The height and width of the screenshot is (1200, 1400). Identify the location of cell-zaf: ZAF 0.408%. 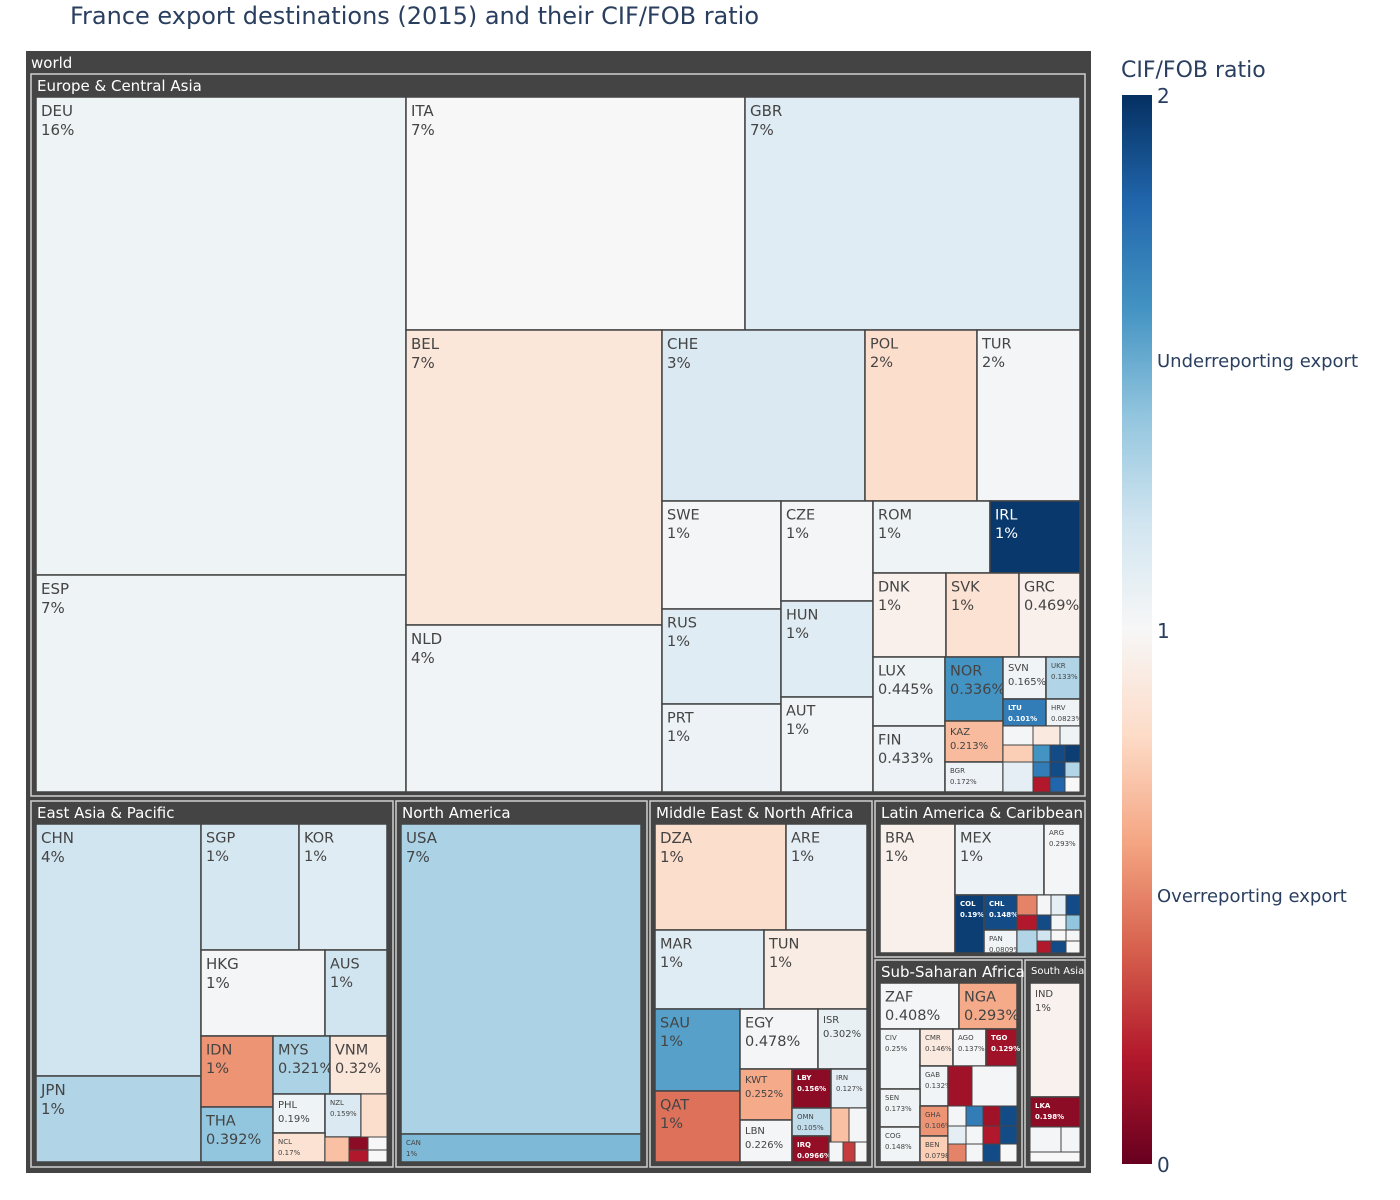
(919, 1006).